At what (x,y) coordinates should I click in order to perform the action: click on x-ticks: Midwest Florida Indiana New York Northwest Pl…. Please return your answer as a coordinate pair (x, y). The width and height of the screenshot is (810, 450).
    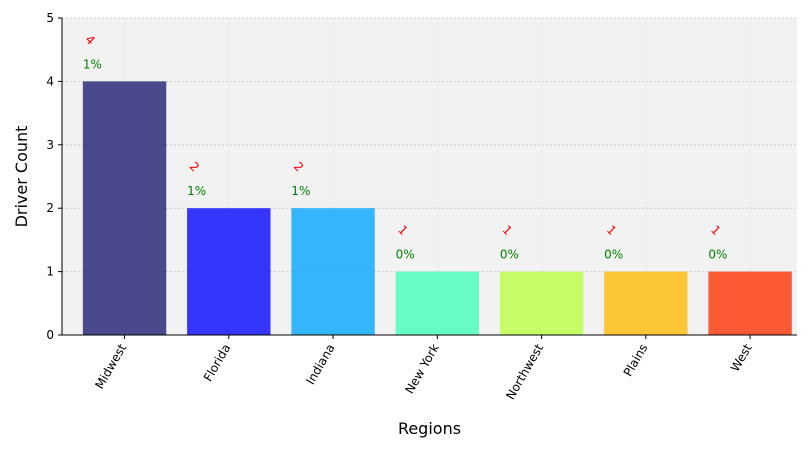
    Looking at the image, I should click on (423, 368).